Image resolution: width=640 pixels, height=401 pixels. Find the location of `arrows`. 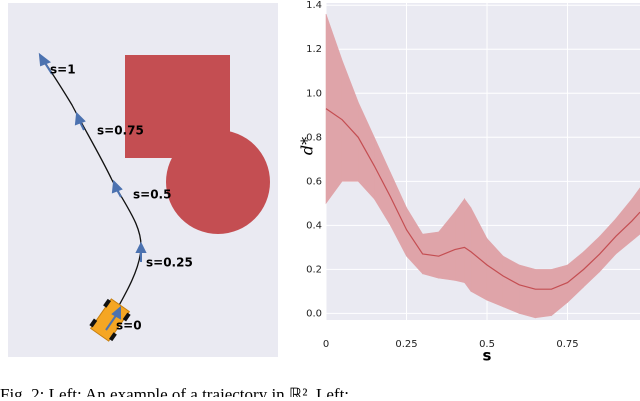

arrows is located at coordinates (92, 191).